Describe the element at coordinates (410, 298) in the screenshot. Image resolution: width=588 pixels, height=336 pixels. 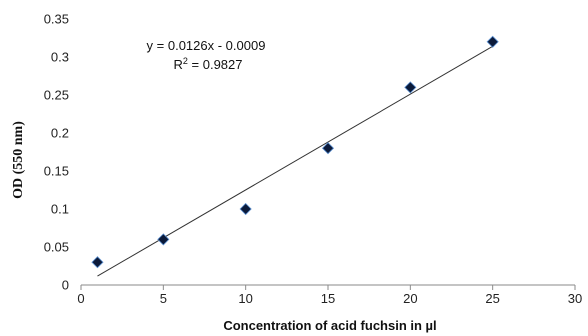
I see `x-tick-label: 20` at that location.